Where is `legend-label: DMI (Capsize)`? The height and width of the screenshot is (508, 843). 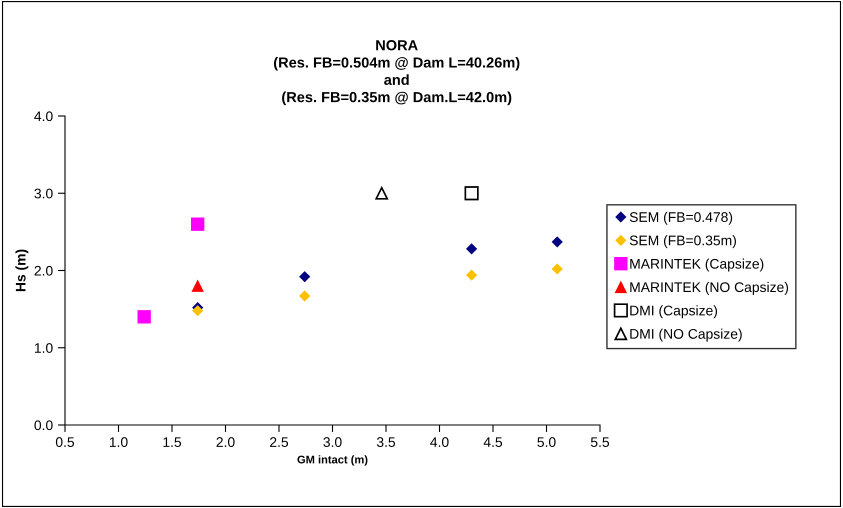
legend-label: DMI (Capsize) is located at coordinates (674, 311).